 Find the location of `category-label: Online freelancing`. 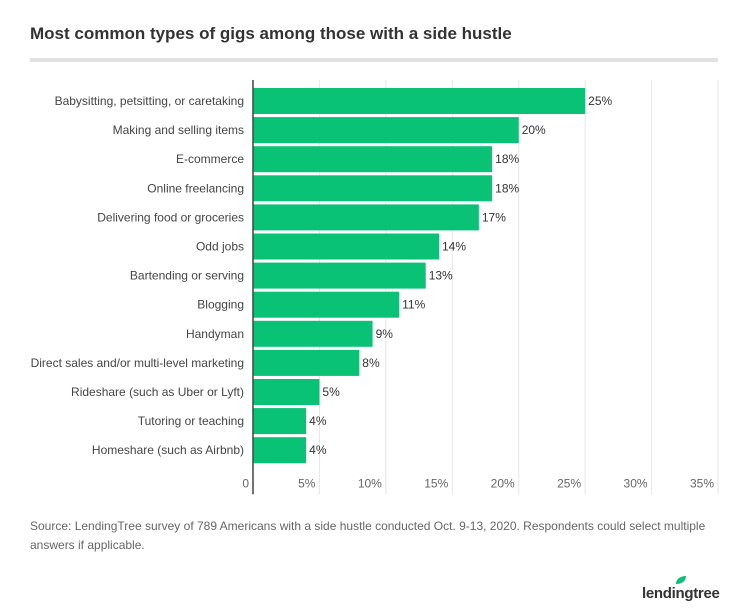

category-label: Online freelancing is located at coordinates (195, 188).